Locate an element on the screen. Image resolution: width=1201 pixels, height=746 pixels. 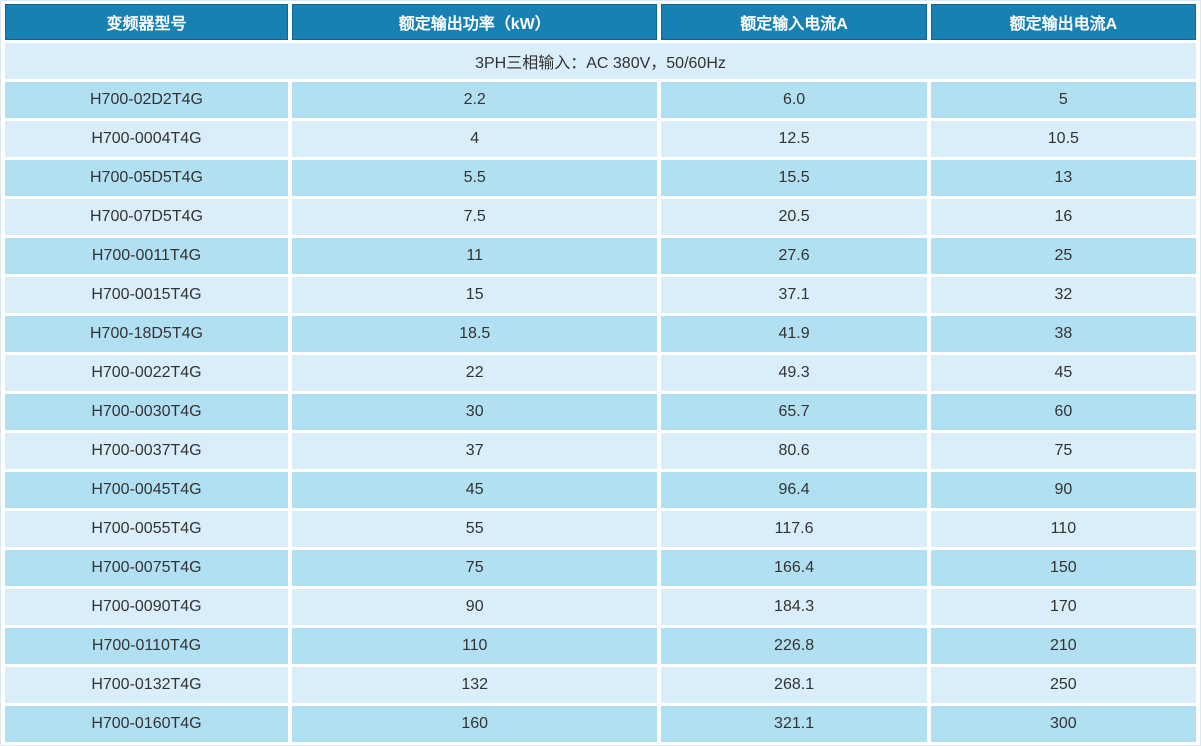
cell-output_a: 32 is located at coordinates (1063, 294).